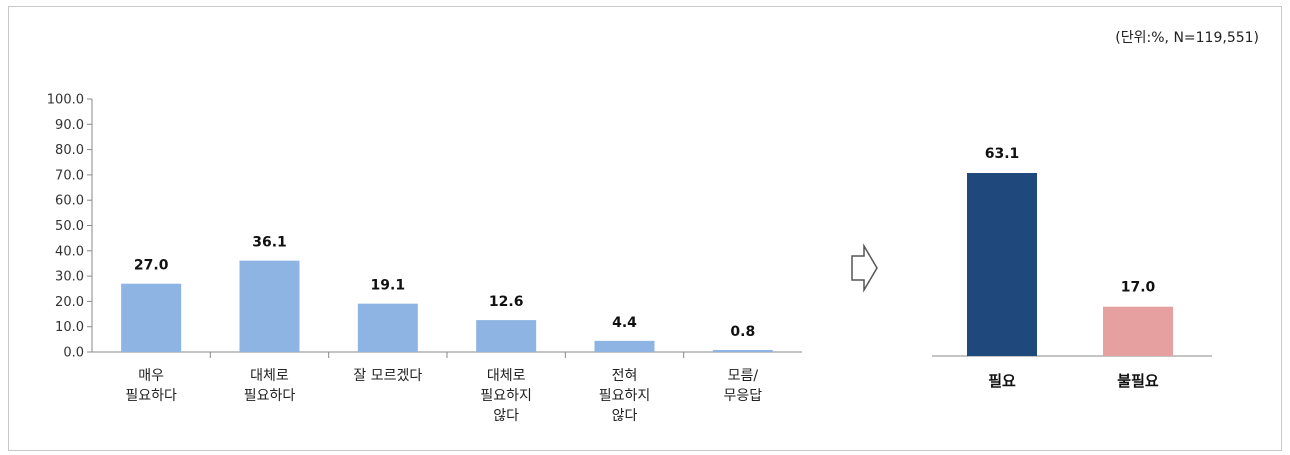 Image resolution: width=1290 pixels, height=455 pixels. I want to click on x-tick-label: 대체로 필요하다, so click(270, 386).